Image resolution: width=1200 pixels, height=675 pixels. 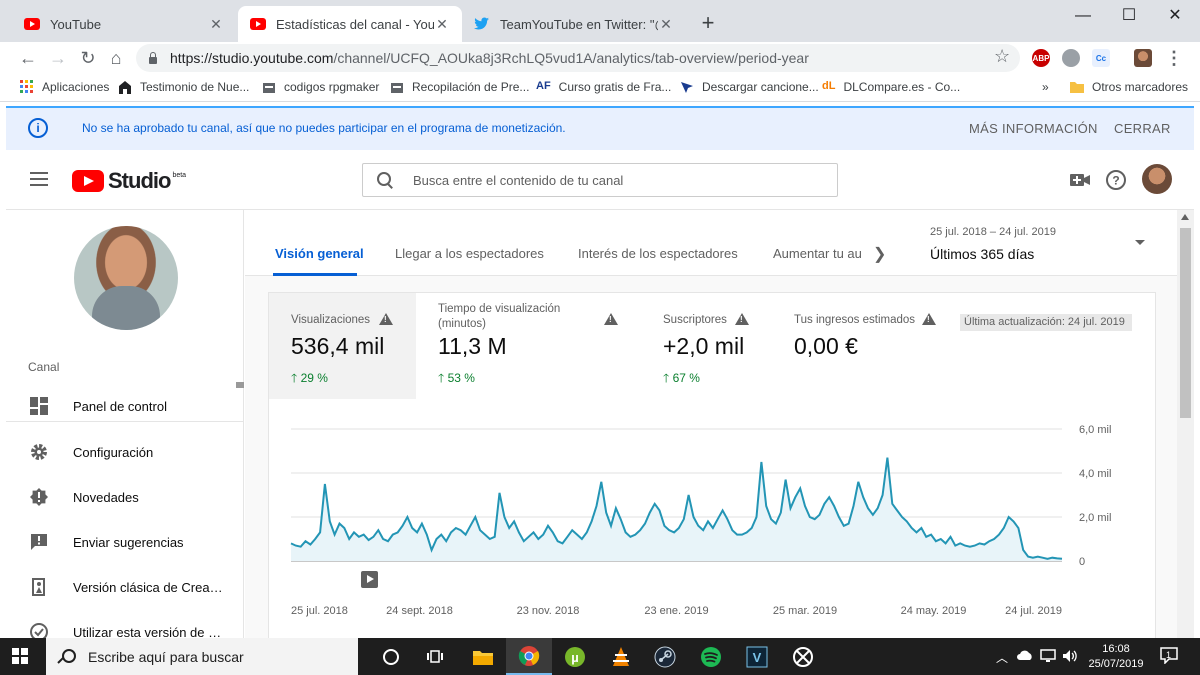 I want to click on chrome-icon, so click(x=529, y=656).